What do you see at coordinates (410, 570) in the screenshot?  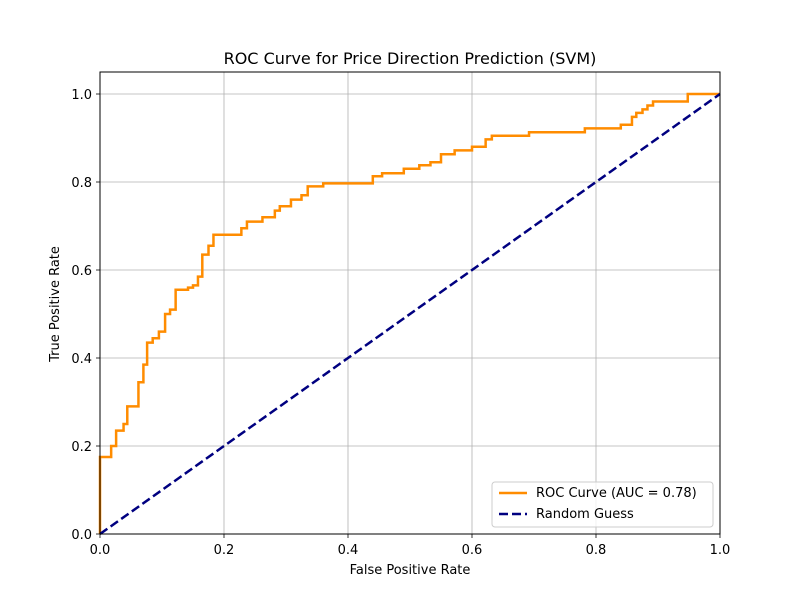 I see `x-axis-label: False Positive Rate` at bounding box center [410, 570].